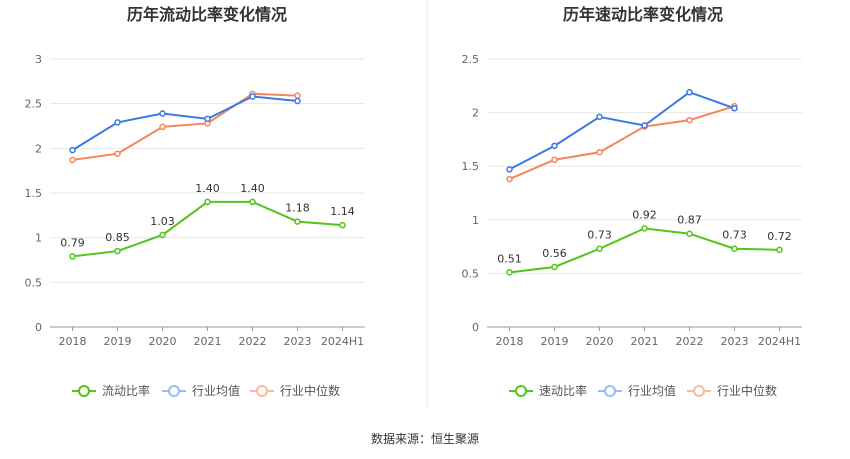  I want to click on data-label: 0.72, so click(779, 236).